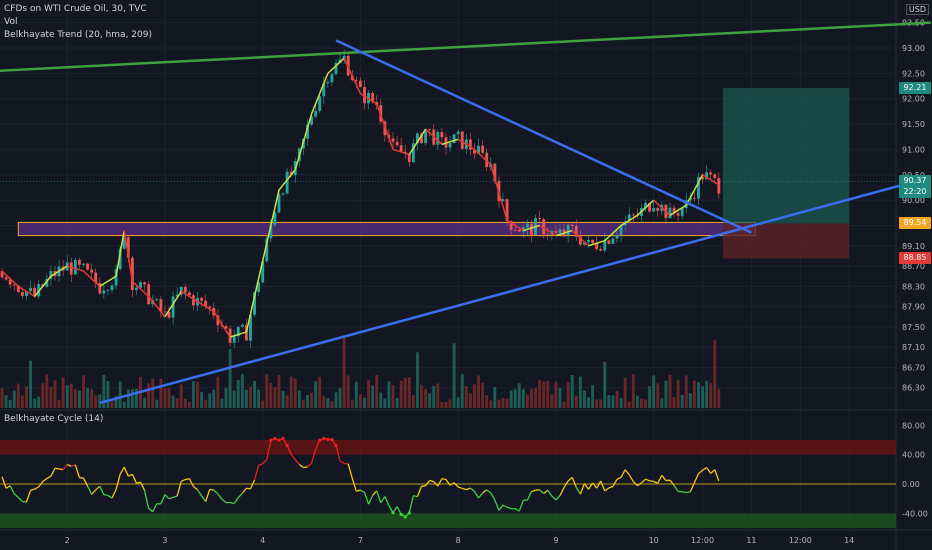  I want to click on overbought-band, so click(448, 447).